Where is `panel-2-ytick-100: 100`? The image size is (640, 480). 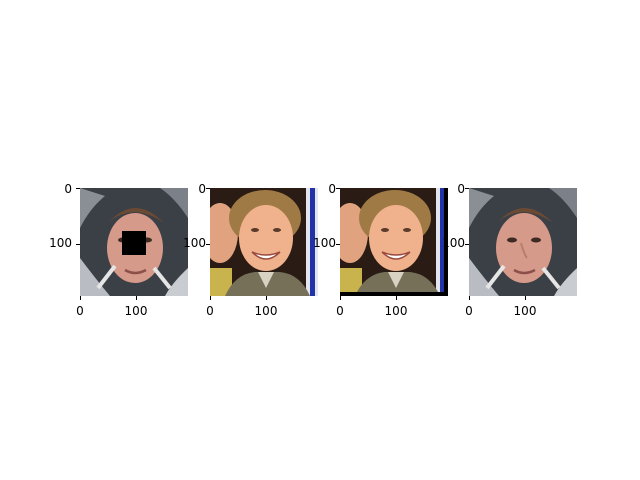
panel-2-ytick-100: 100 is located at coordinates (194, 243).